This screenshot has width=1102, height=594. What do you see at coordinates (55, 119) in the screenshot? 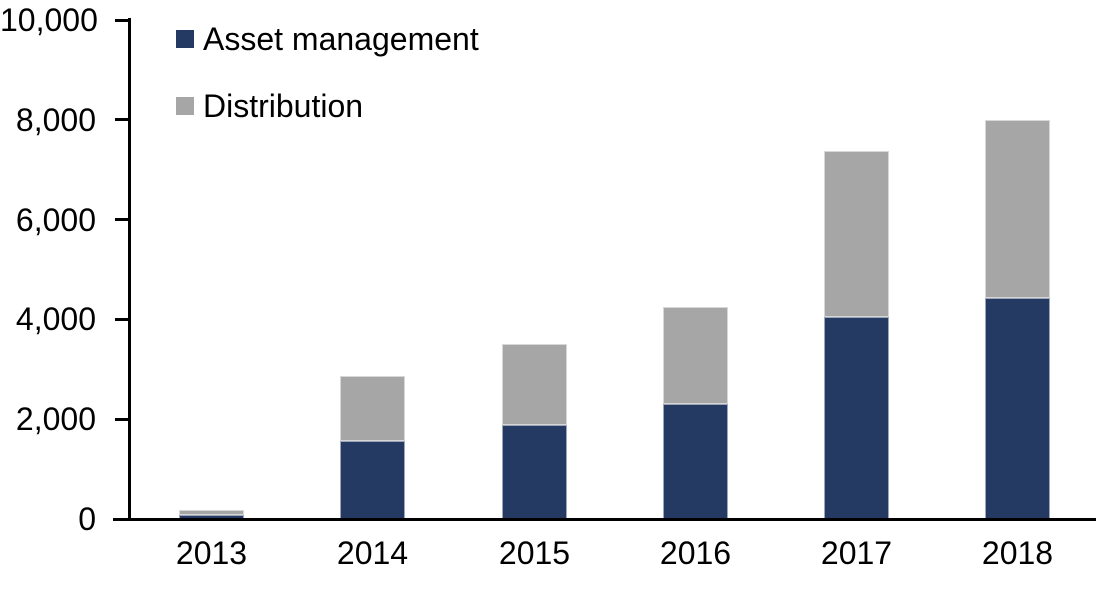
I see `y-tick-label: 8,000` at bounding box center [55, 119].